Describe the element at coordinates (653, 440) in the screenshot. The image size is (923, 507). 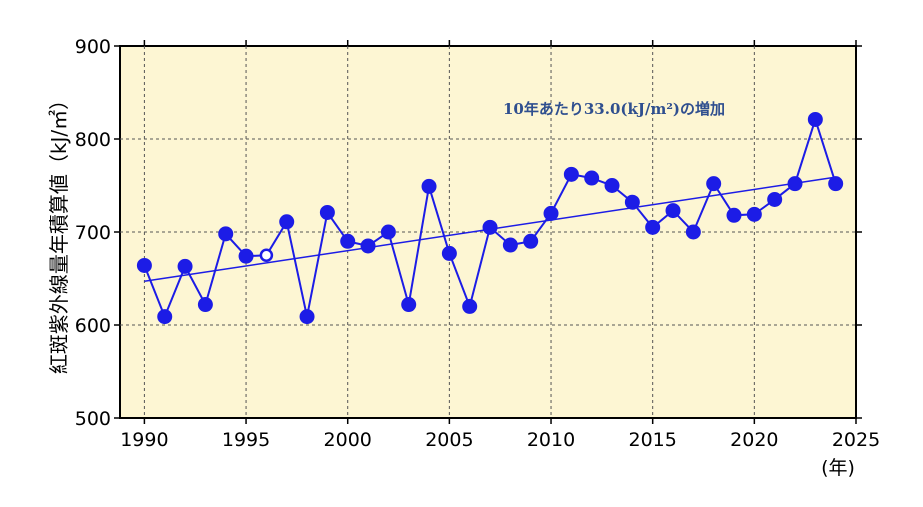
I see `x-tick-label: 2015` at that location.